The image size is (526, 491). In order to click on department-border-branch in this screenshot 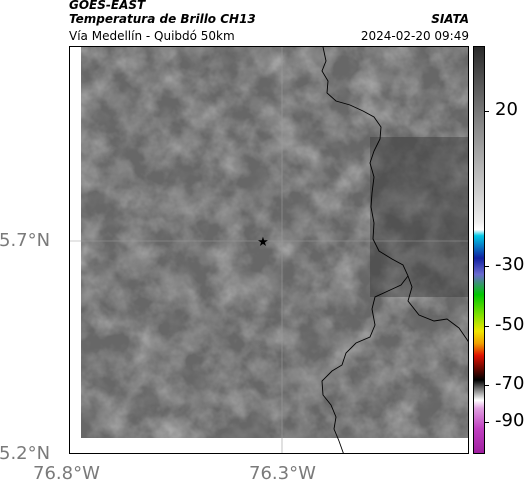, I will do `click(437, 309)`.